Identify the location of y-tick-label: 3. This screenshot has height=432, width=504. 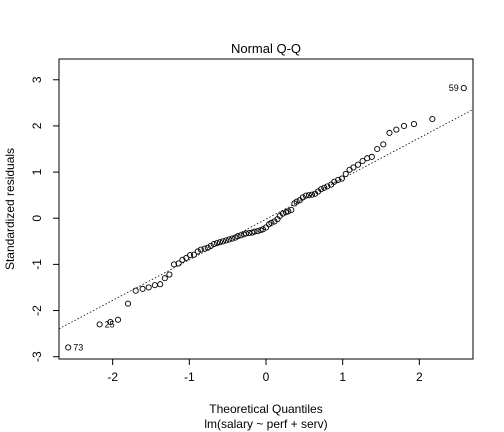
(37, 79).